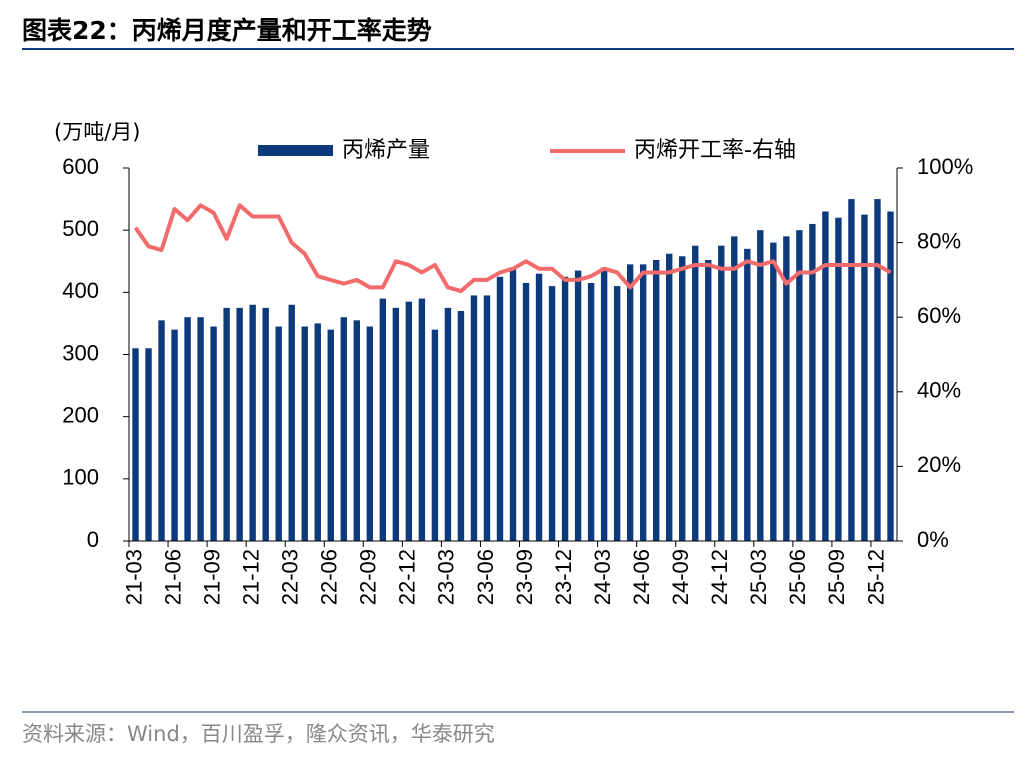 This screenshot has width=1036, height=760. What do you see at coordinates (295, 150) in the screenshot?
I see `legend-swatch` at bounding box center [295, 150].